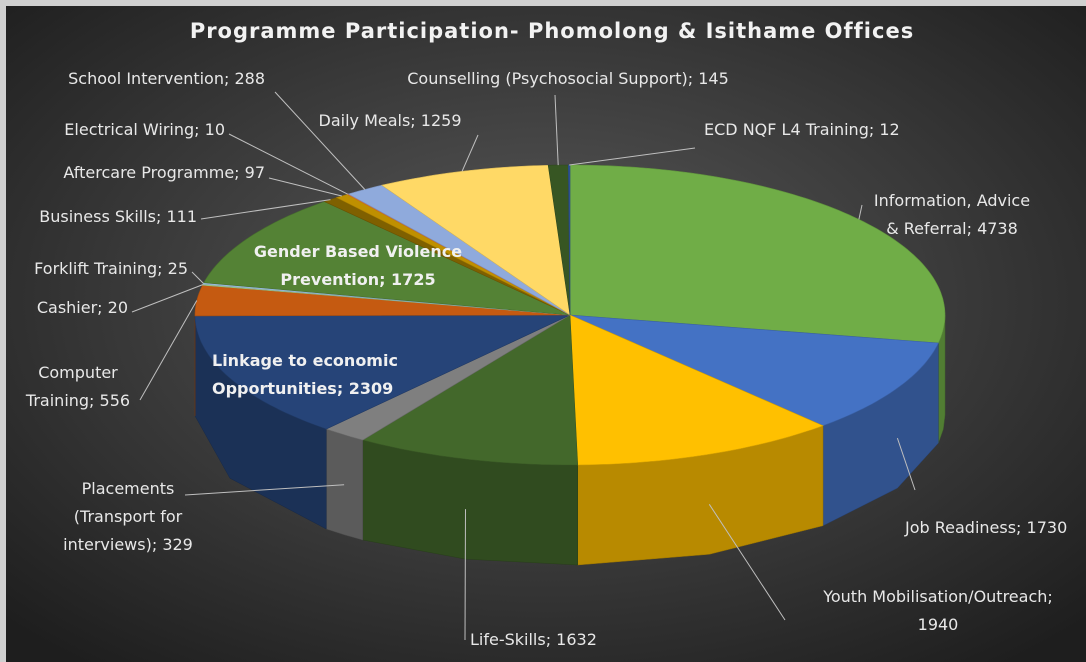 This screenshot has height=662, width=1086. Describe the element at coordinates (937, 610) in the screenshot. I see `data-label: Youth Mobilisation/Outreach; 1940` at that location.